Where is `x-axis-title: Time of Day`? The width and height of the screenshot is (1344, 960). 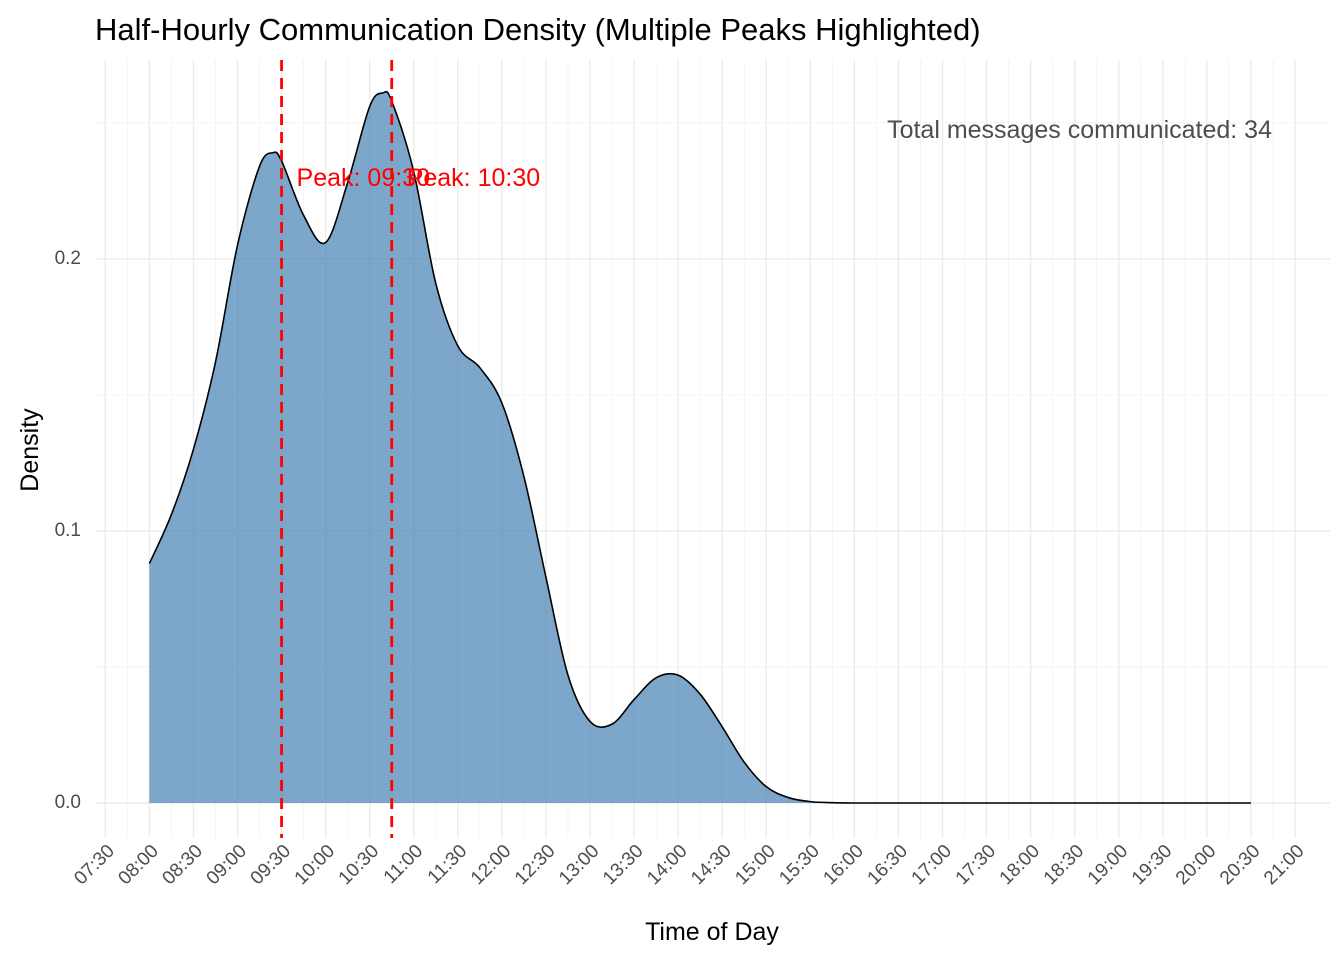
x-axis-title: Time of Day is located at coordinates (712, 932).